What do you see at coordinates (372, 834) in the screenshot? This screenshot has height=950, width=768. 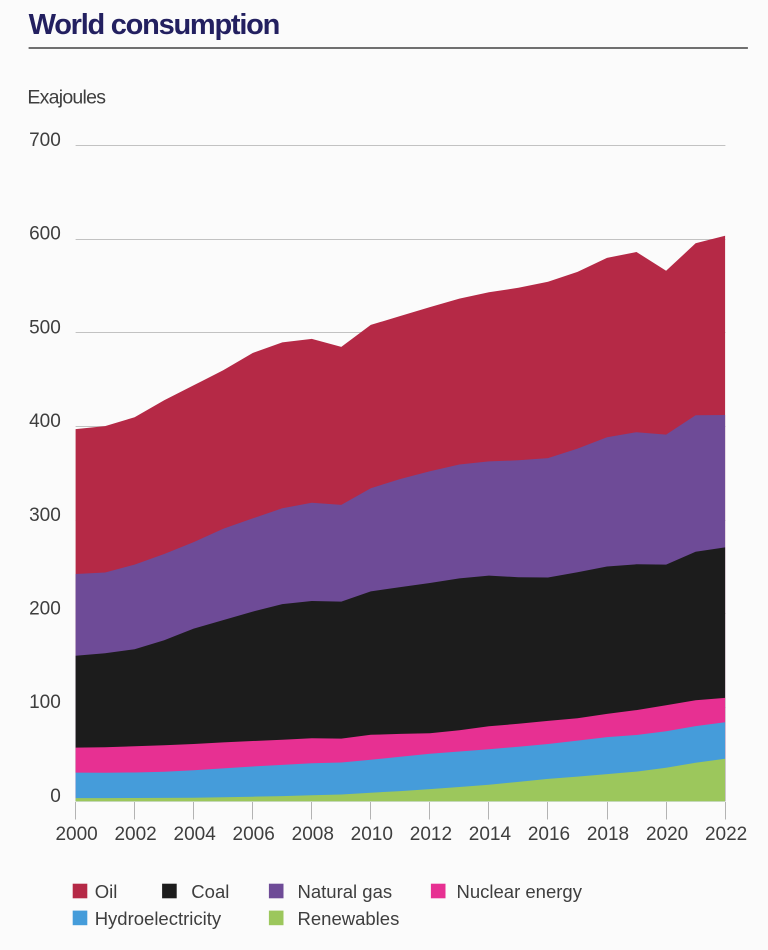 I see `svg-text: 2010` at bounding box center [372, 834].